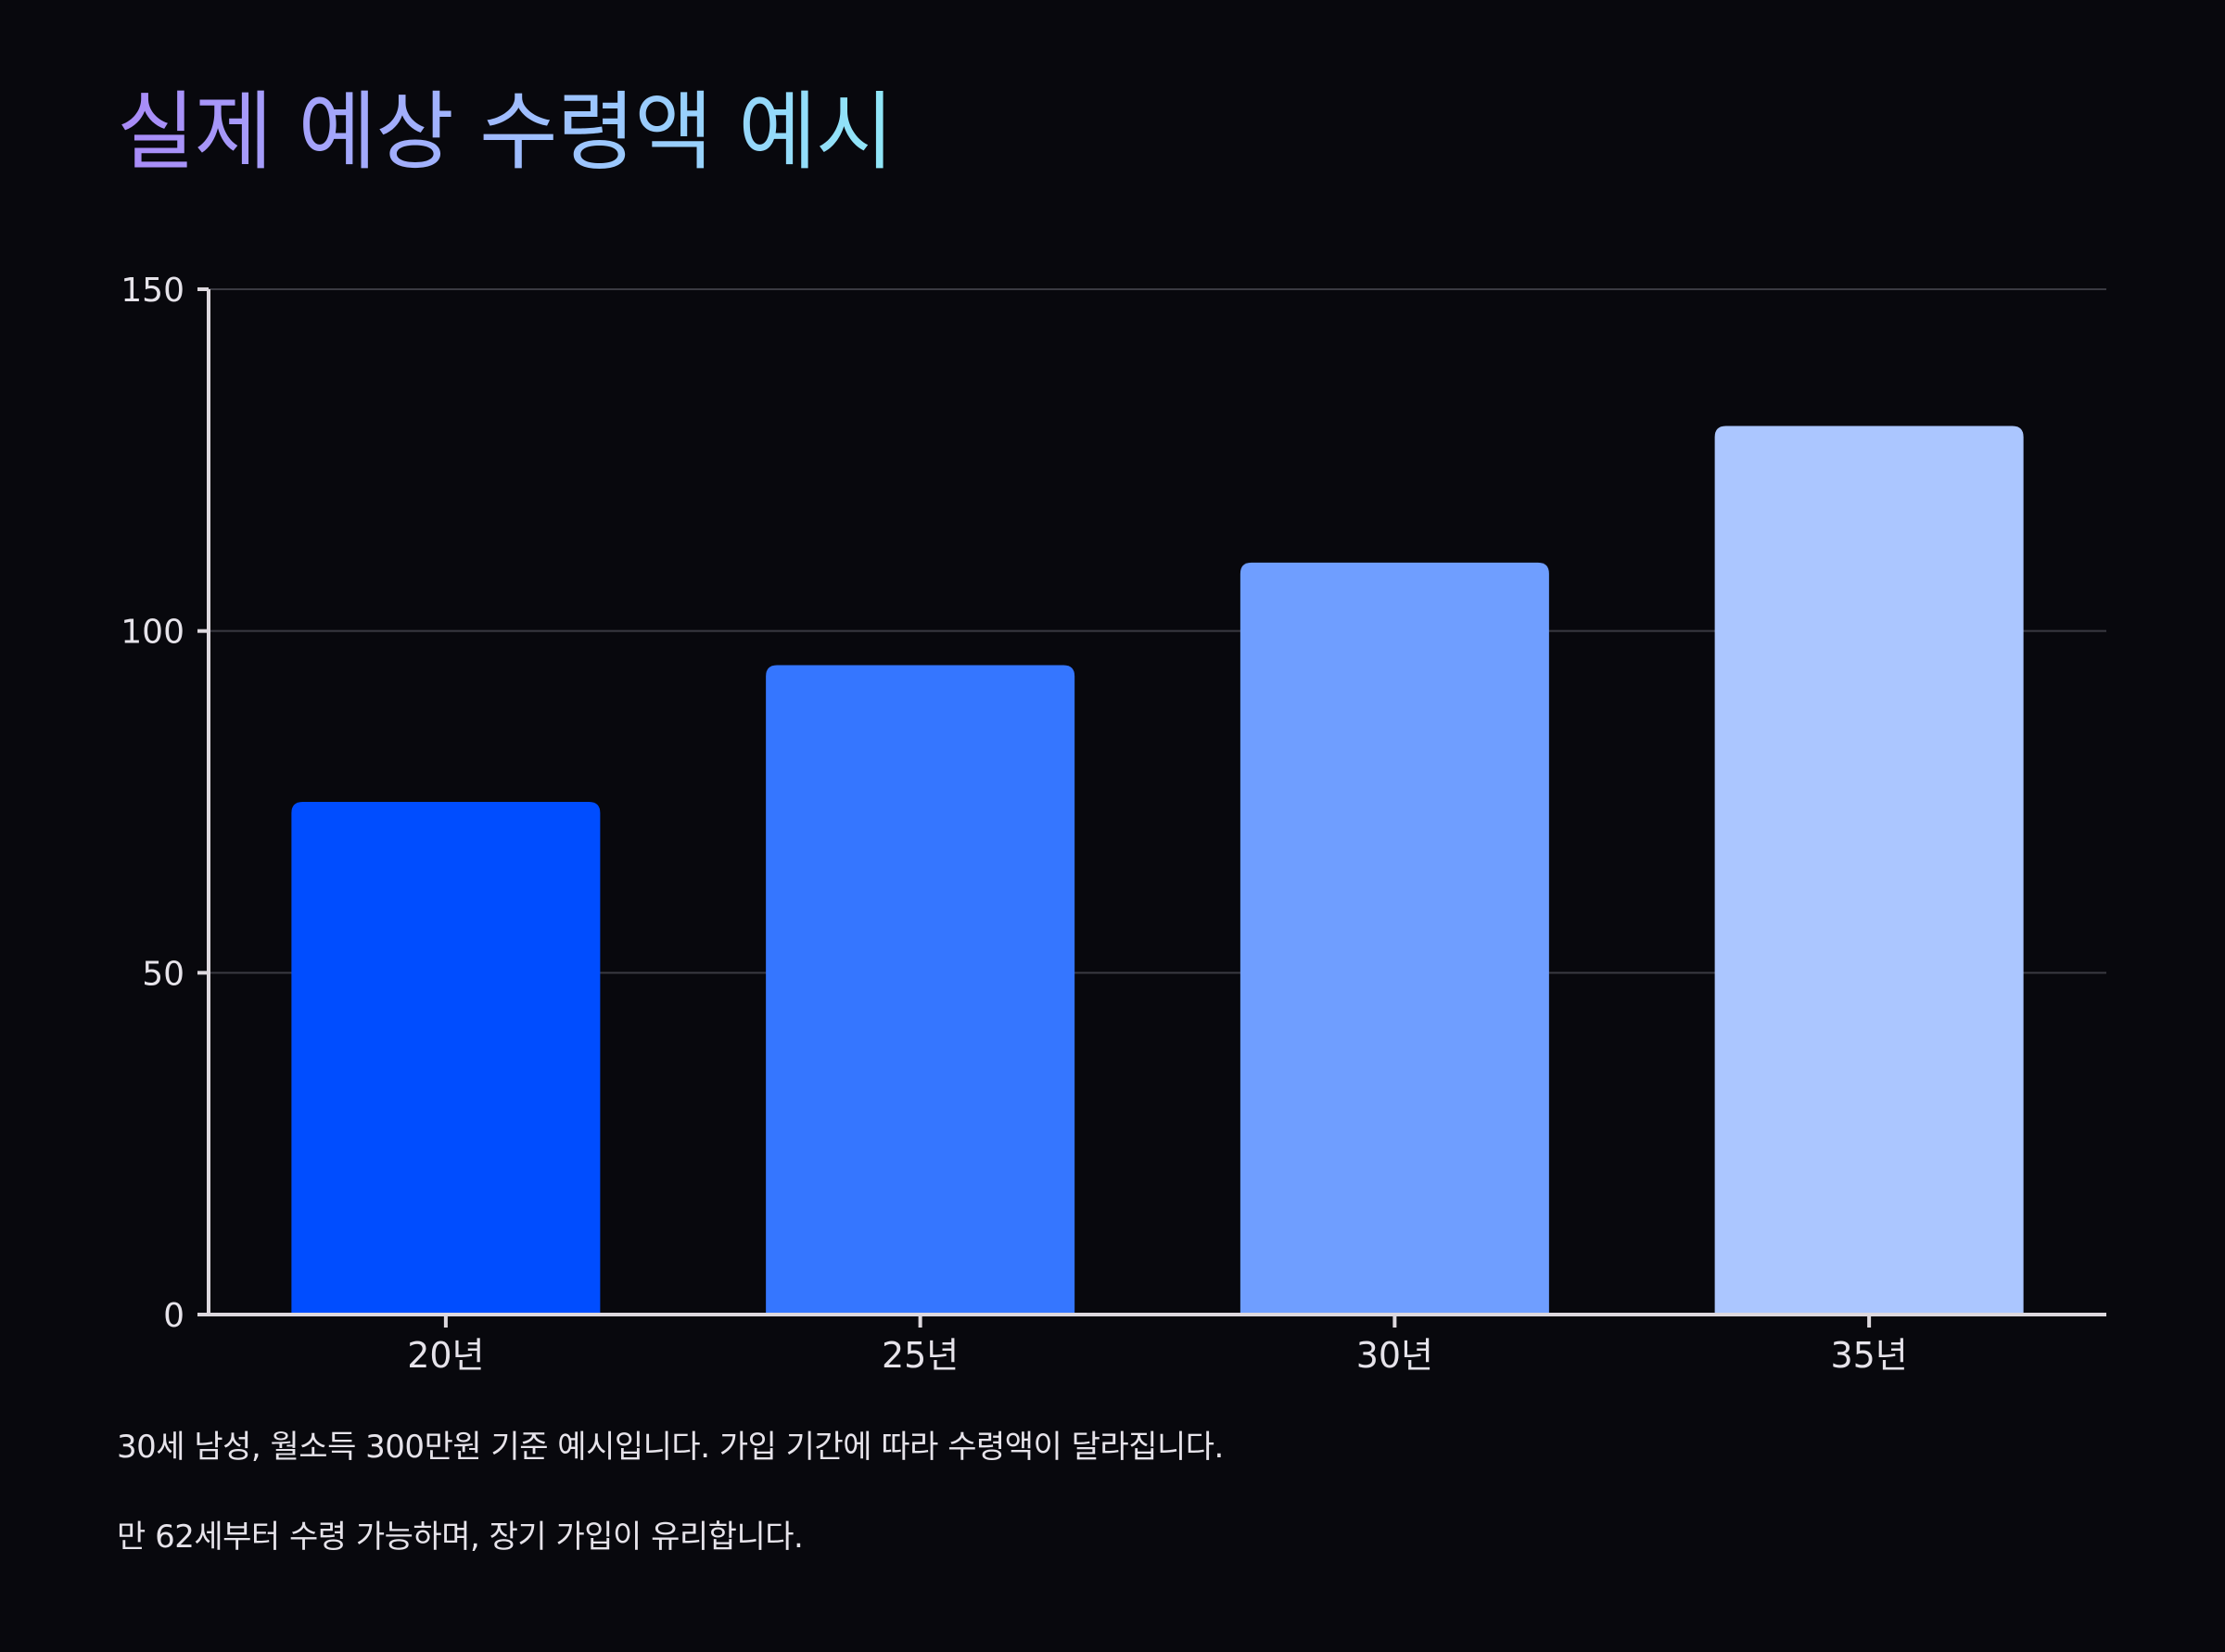 This screenshot has height=1652, width=2225. Describe the element at coordinates (1869, 870) in the screenshot. I see `bar-35년` at that location.